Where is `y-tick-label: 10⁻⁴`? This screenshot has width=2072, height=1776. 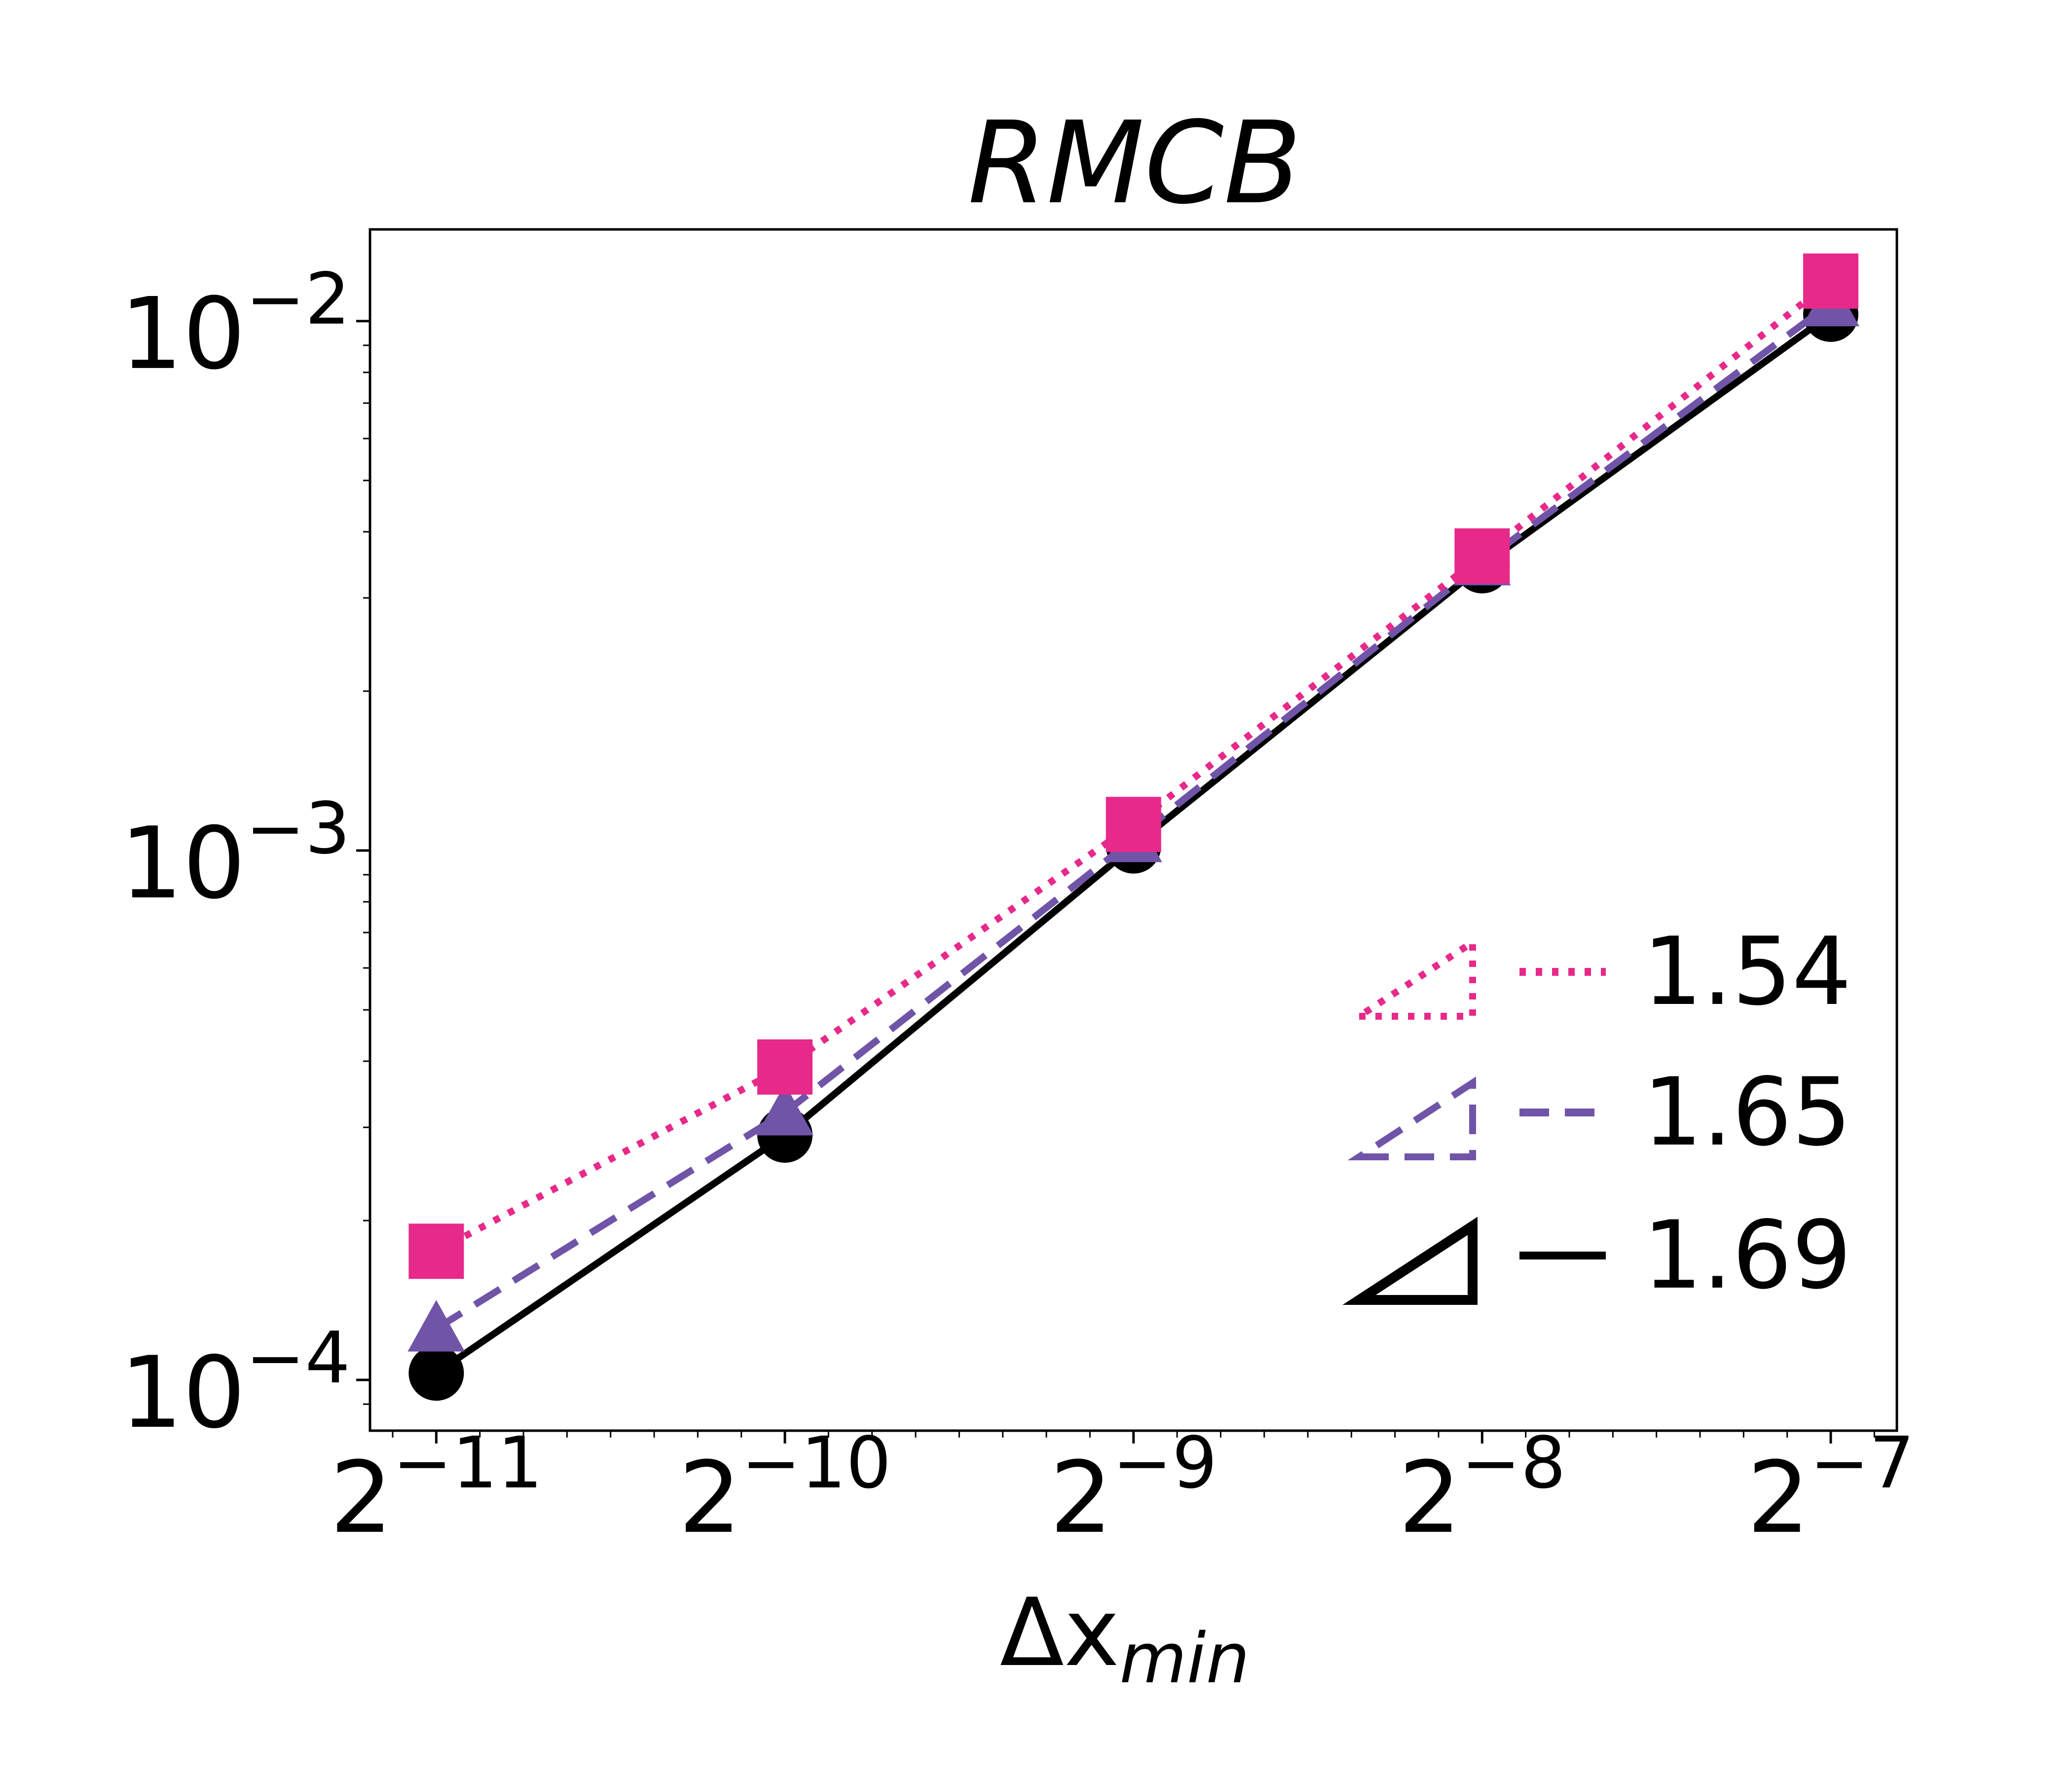 y-tick-label: 10⁻⁴ is located at coordinates (235, 1383).